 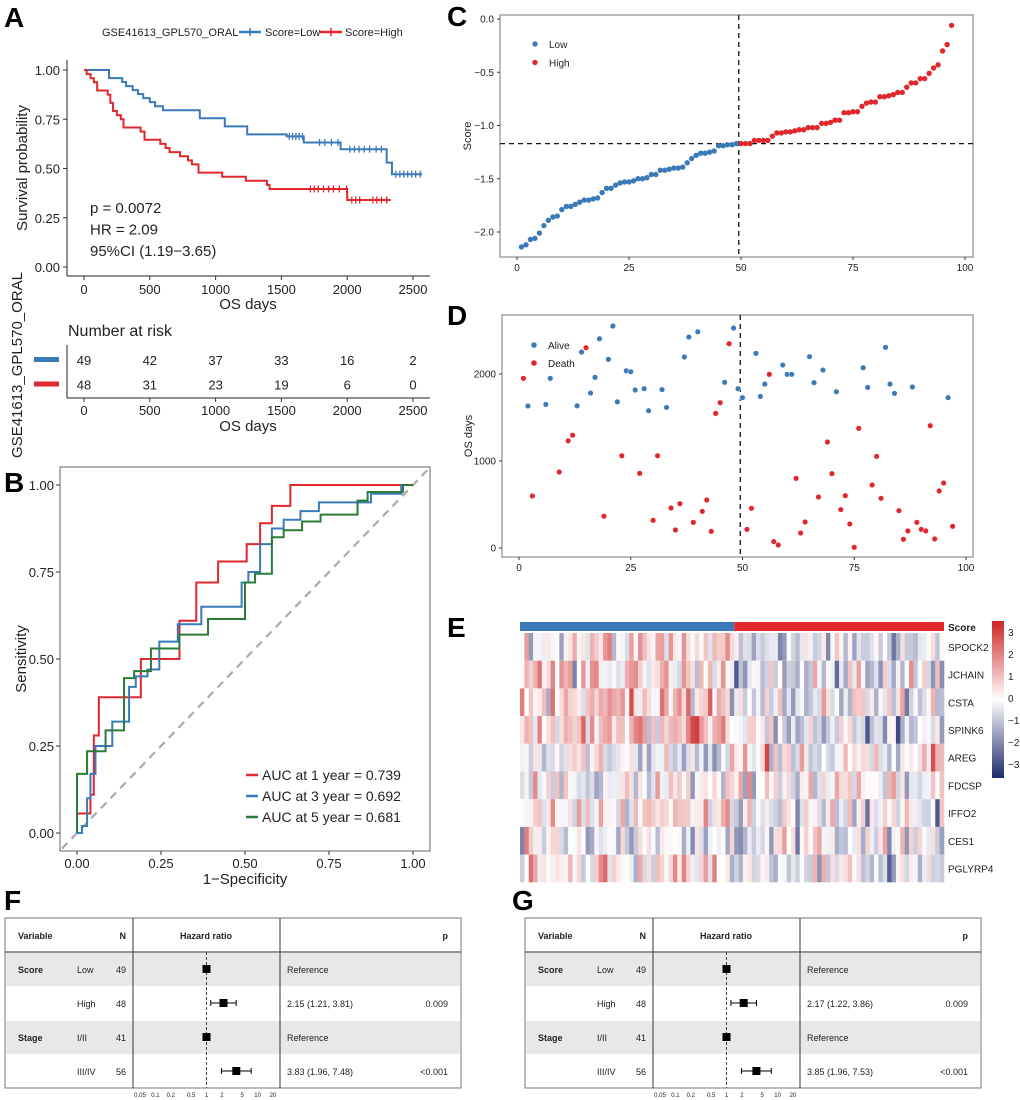 What do you see at coordinates (606, 1072) in the screenshot?
I see `row-level: III/IV` at bounding box center [606, 1072].